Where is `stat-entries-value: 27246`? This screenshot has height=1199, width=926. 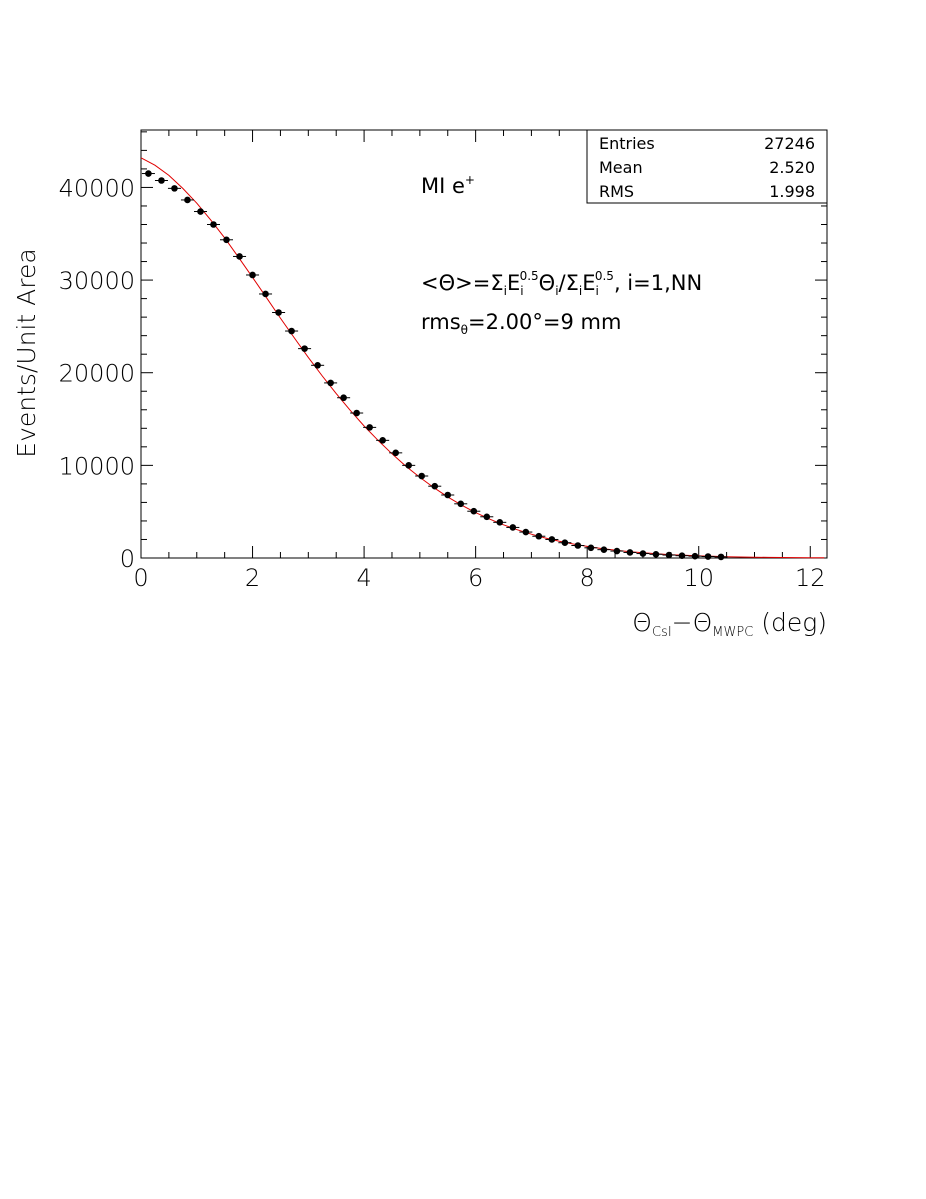 stat-entries-value: 27246 is located at coordinates (789, 143).